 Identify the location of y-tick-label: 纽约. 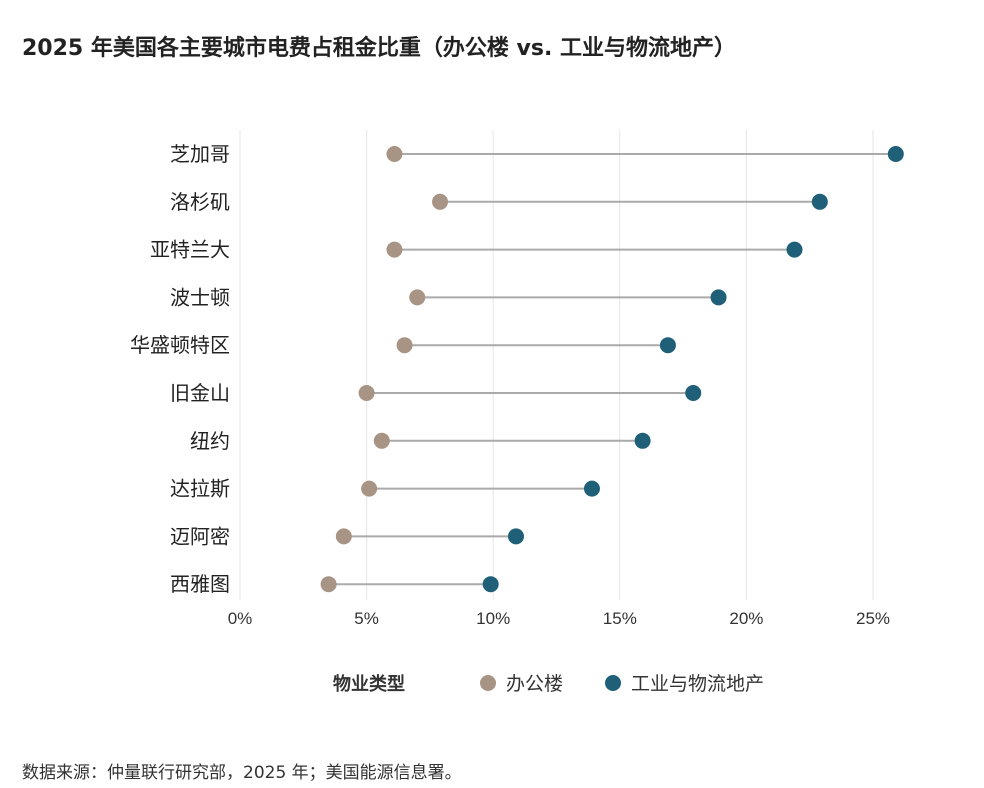
(210, 441).